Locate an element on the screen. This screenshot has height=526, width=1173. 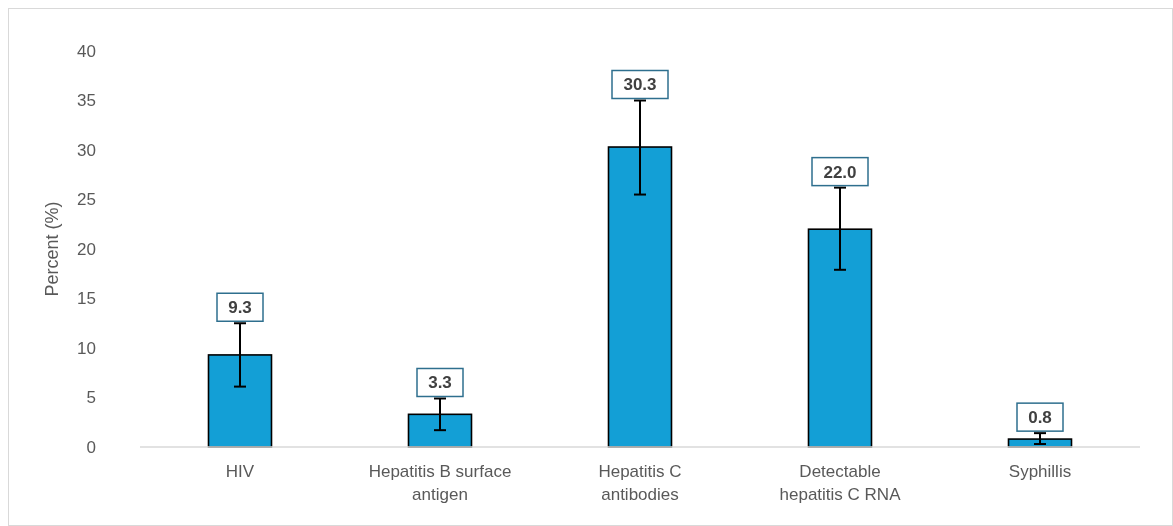
x-tick-label: Hepatitis C antibodies is located at coordinates (640, 483).